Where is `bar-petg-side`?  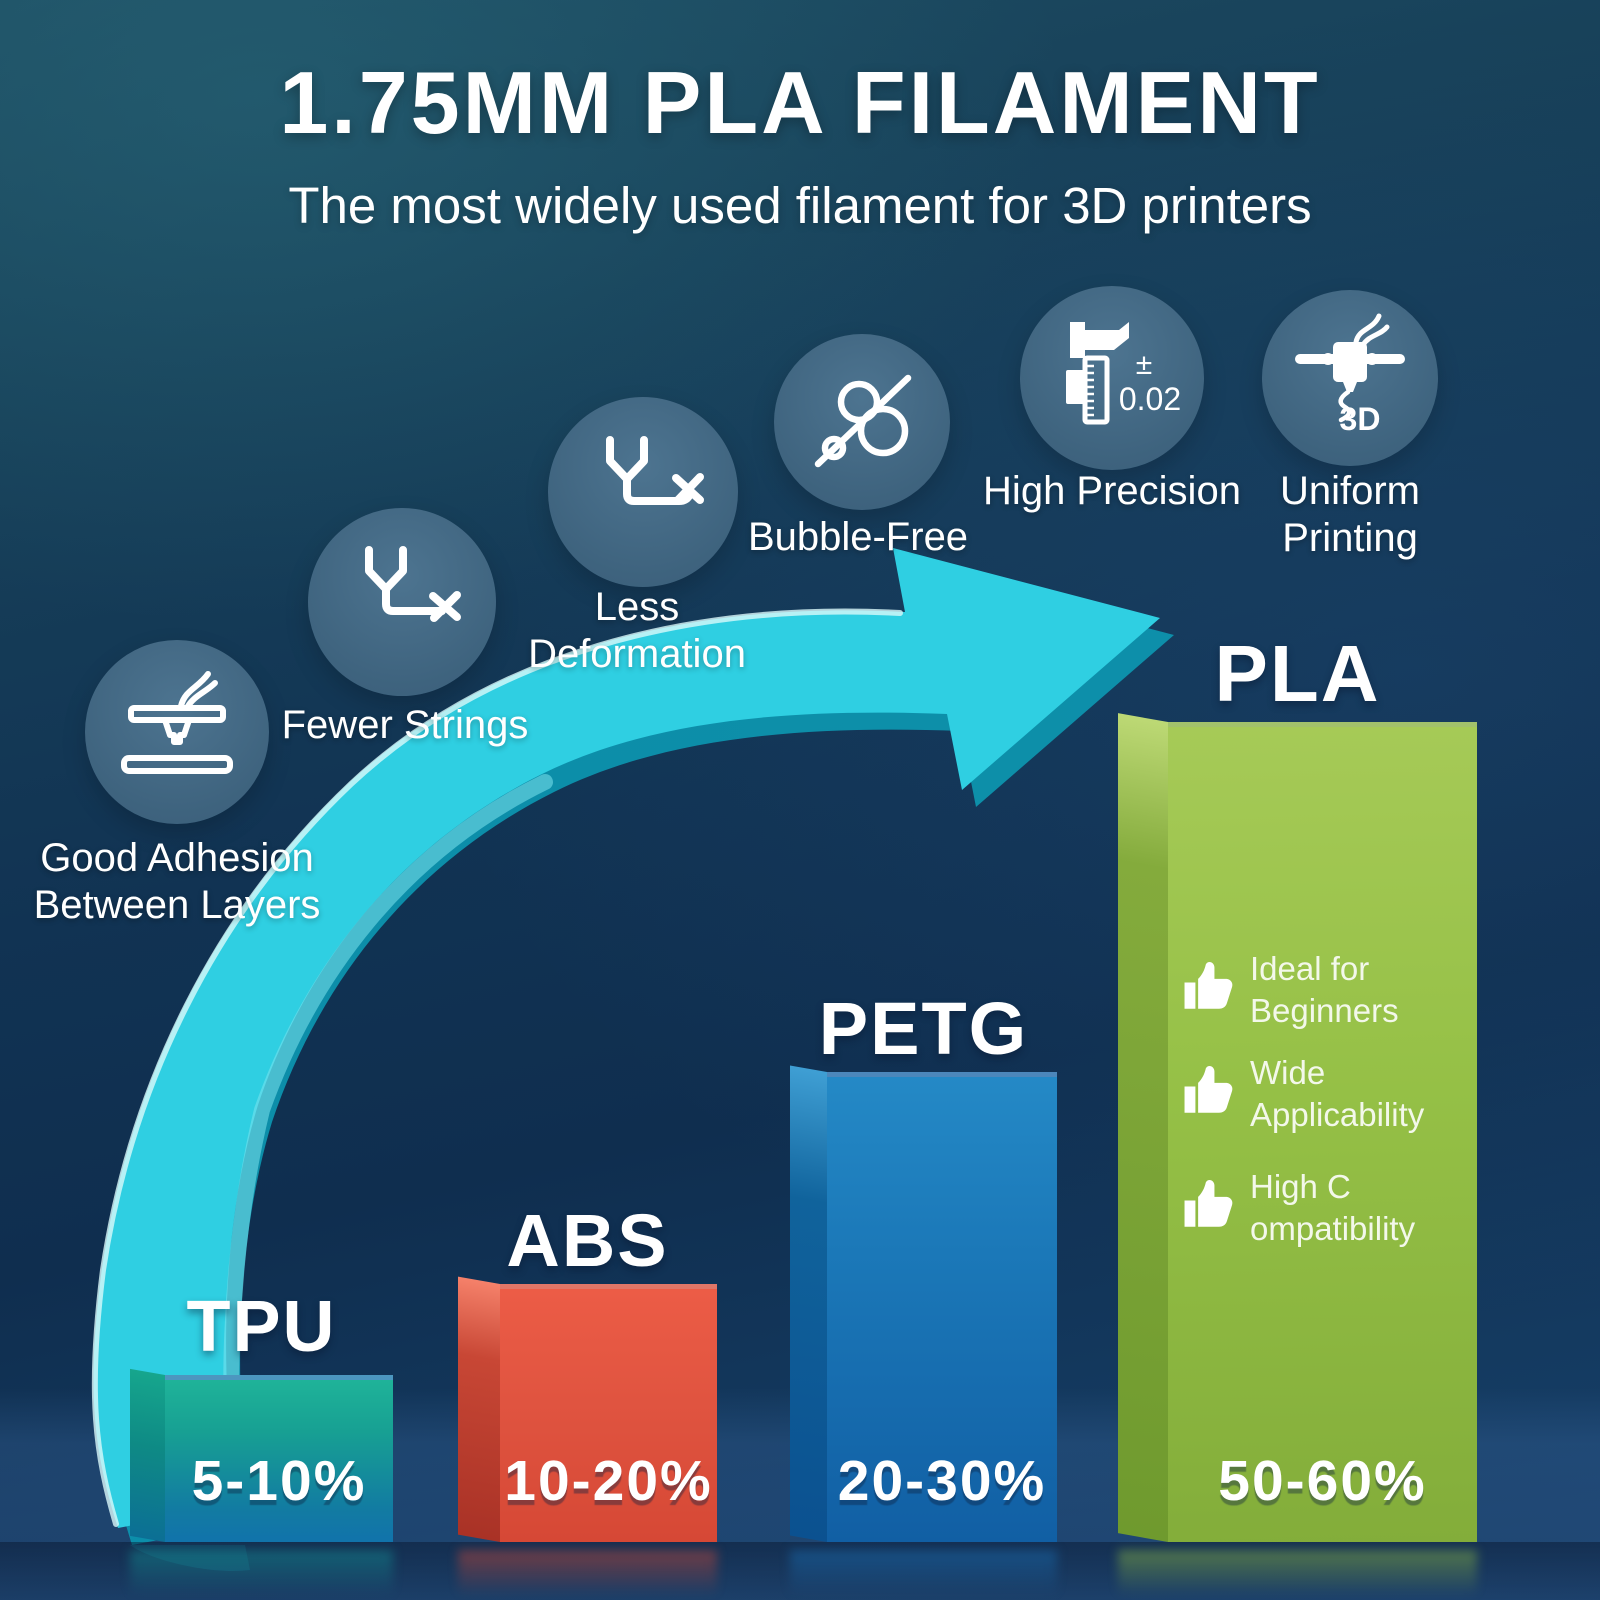 bar-petg-side is located at coordinates (808, 1303).